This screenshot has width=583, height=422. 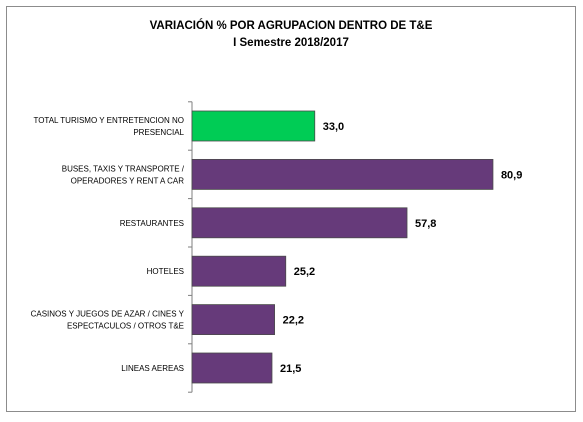 What do you see at coordinates (304, 272) in the screenshot?
I see `value-label: 25,2` at bounding box center [304, 272].